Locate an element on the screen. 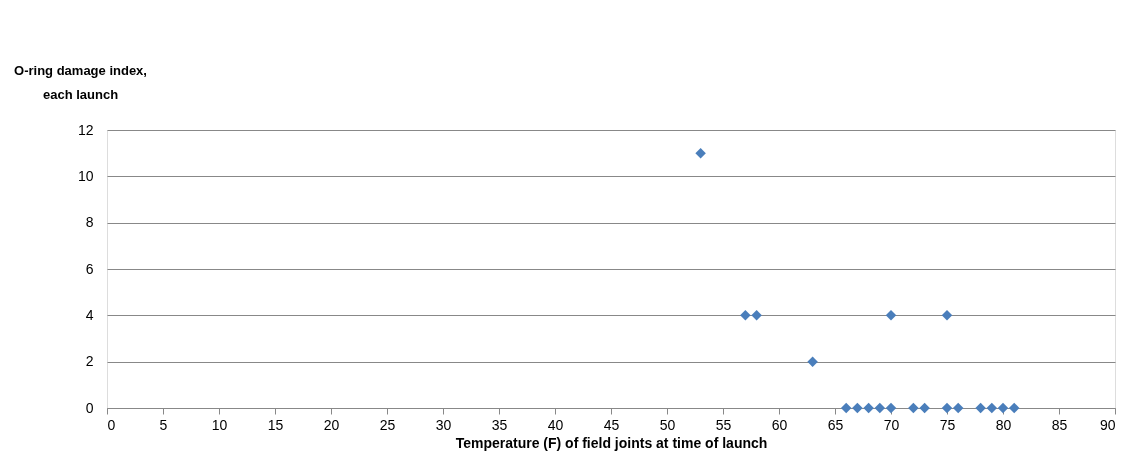 The width and height of the screenshot is (1138, 475). y-tick-label: 6 is located at coordinates (89, 268).